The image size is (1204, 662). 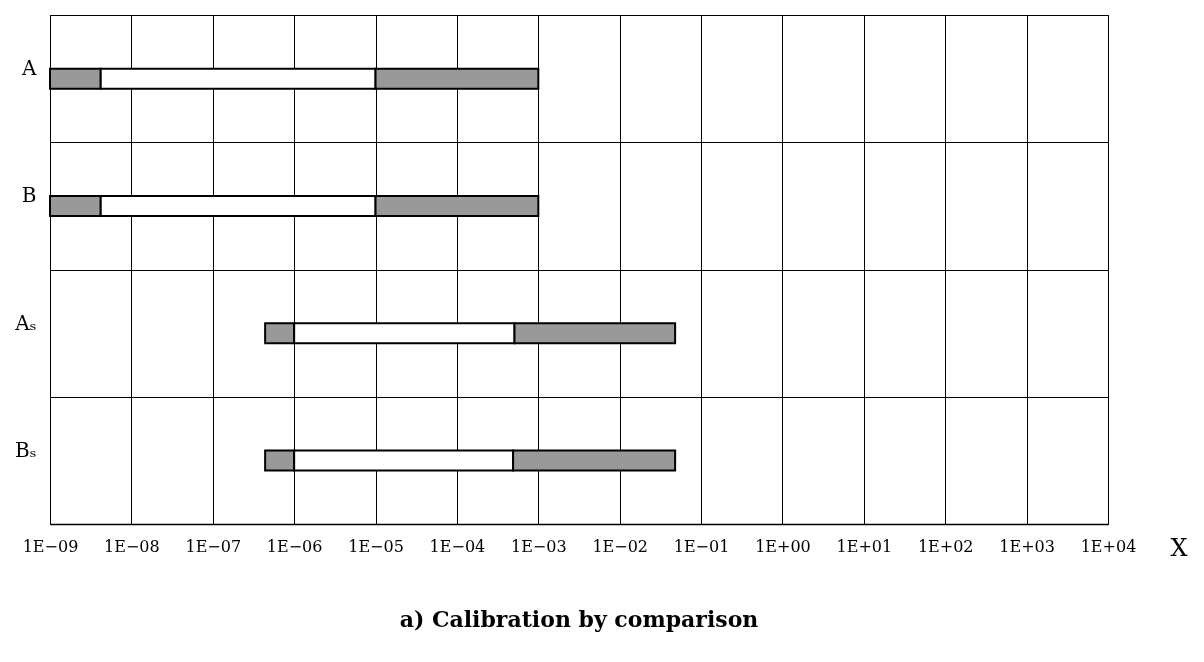 What do you see at coordinates (783, 546) in the screenshot?
I see `x-tick-label: 1E+00` at bounding box center [783, 546].